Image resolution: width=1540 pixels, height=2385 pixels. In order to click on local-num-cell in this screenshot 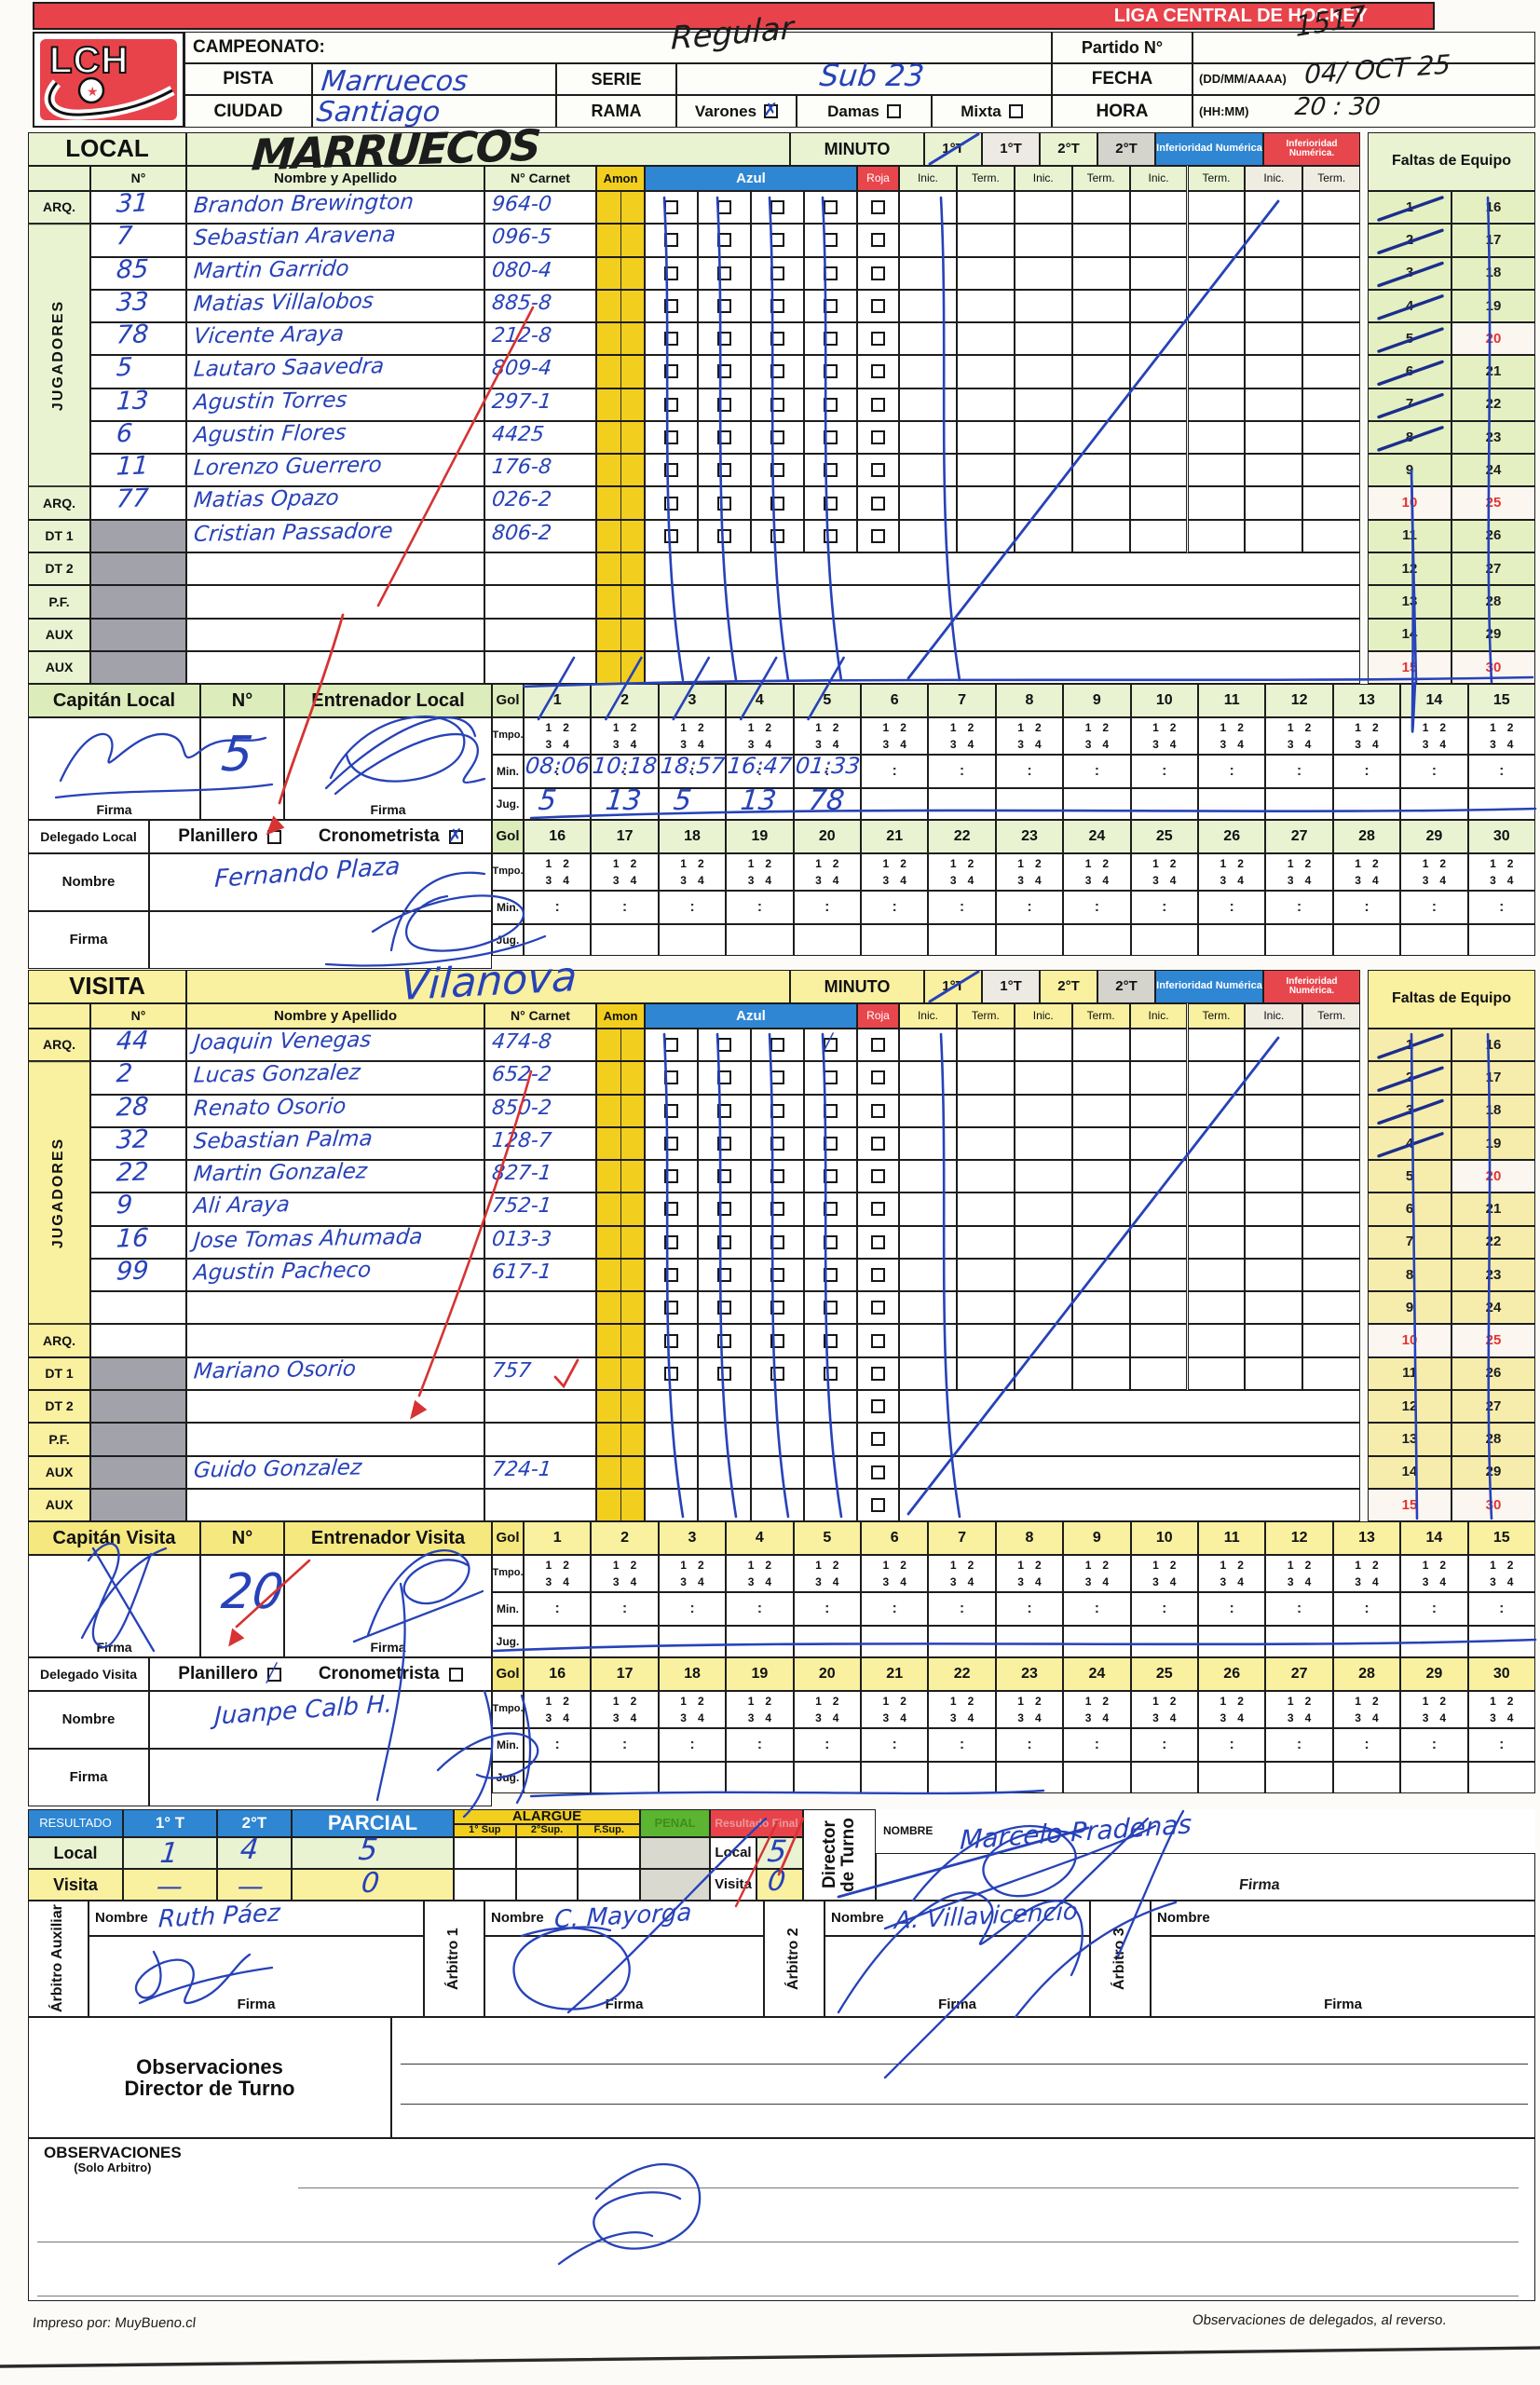, I will do `click(138, 470)`.